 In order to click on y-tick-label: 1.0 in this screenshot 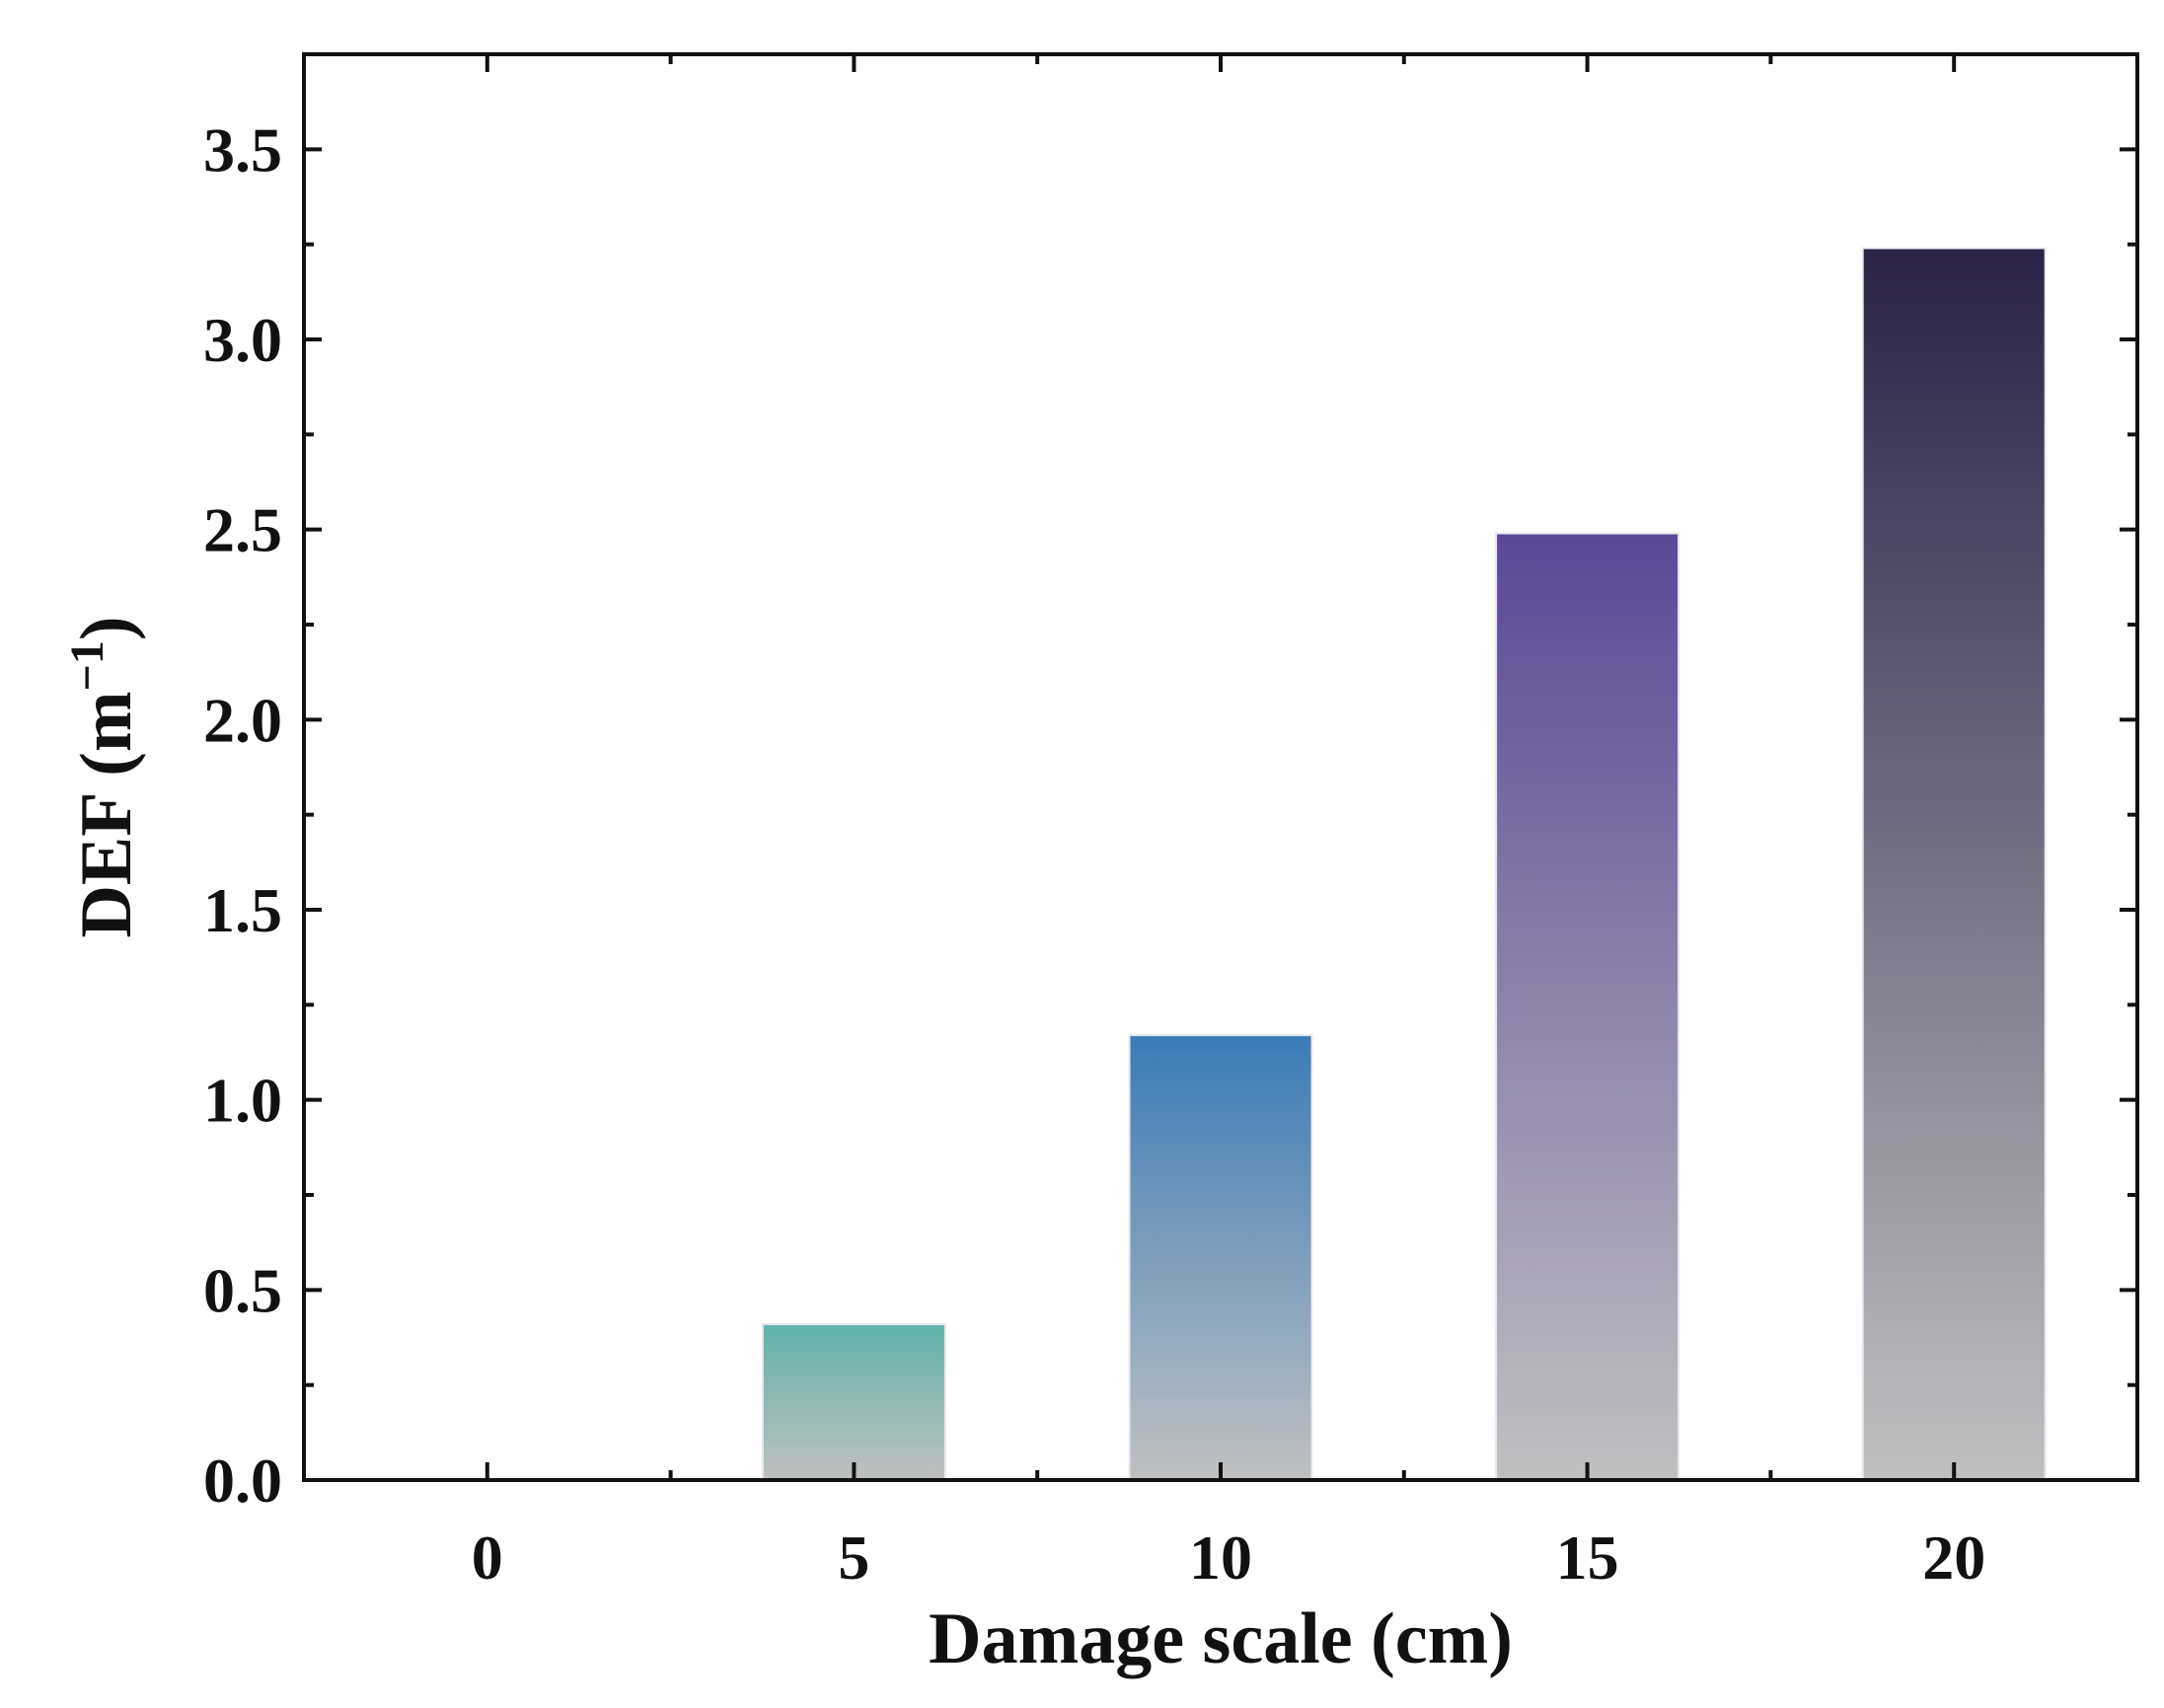, I will do `click(242, 1101)`.